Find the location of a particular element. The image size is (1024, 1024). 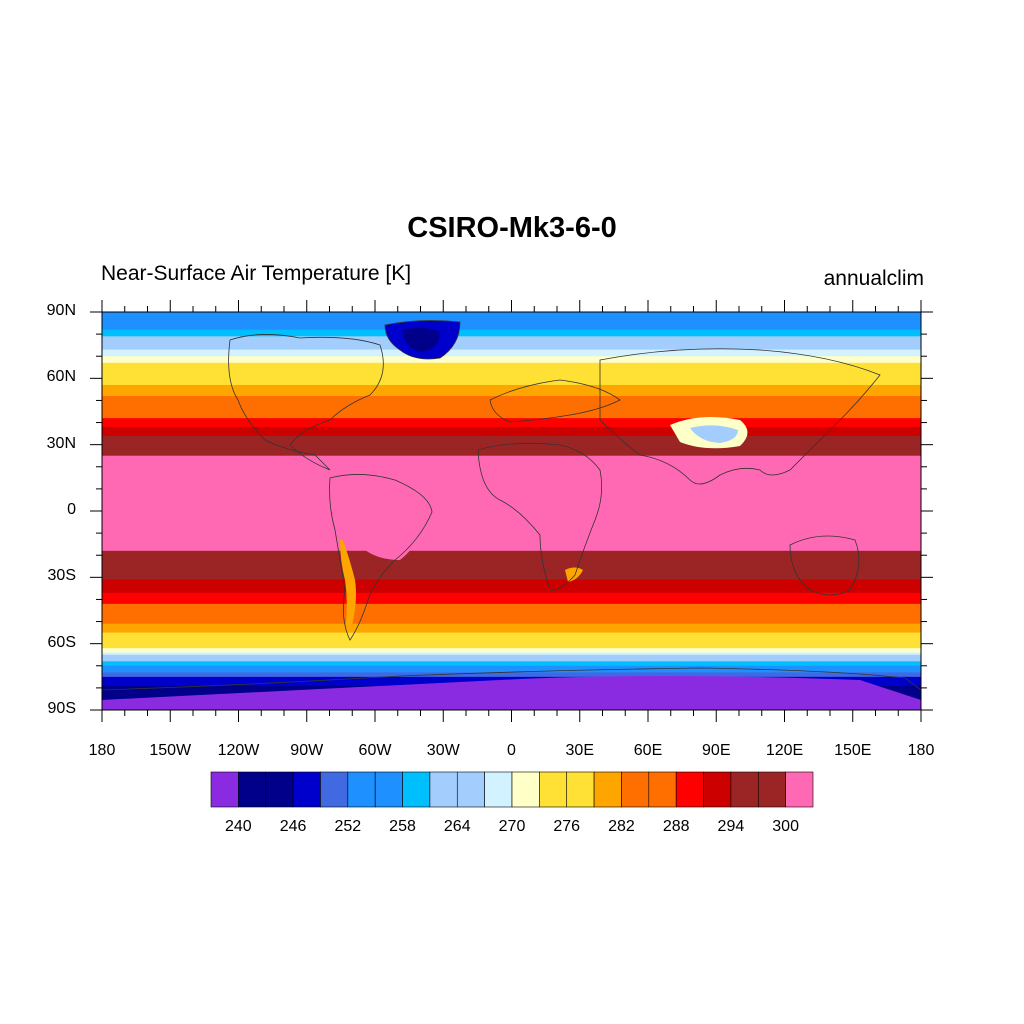

colorbar-label: 294 is located at coordinates (731, 826).